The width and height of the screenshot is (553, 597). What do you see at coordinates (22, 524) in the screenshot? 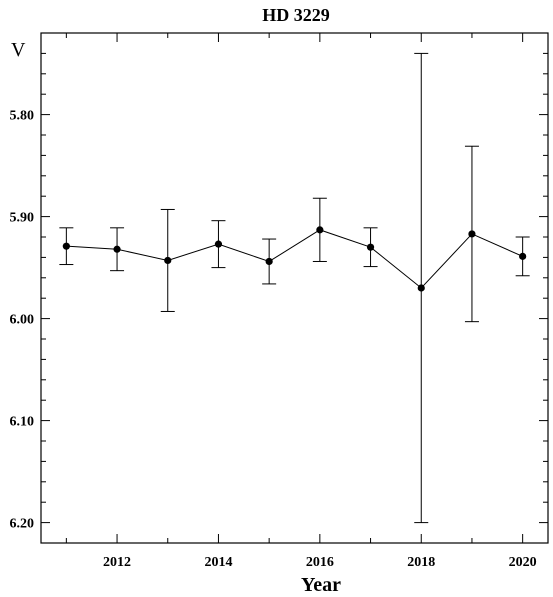
I see `y-tick-label: 6.20` at bounding box center [22, 524].